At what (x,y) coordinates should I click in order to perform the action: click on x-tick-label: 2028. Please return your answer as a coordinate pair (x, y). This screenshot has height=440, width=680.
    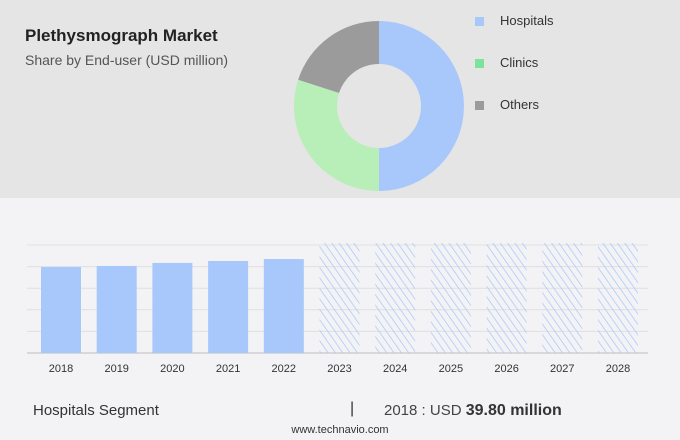
    Looking at the image, I should click on (618, 369).